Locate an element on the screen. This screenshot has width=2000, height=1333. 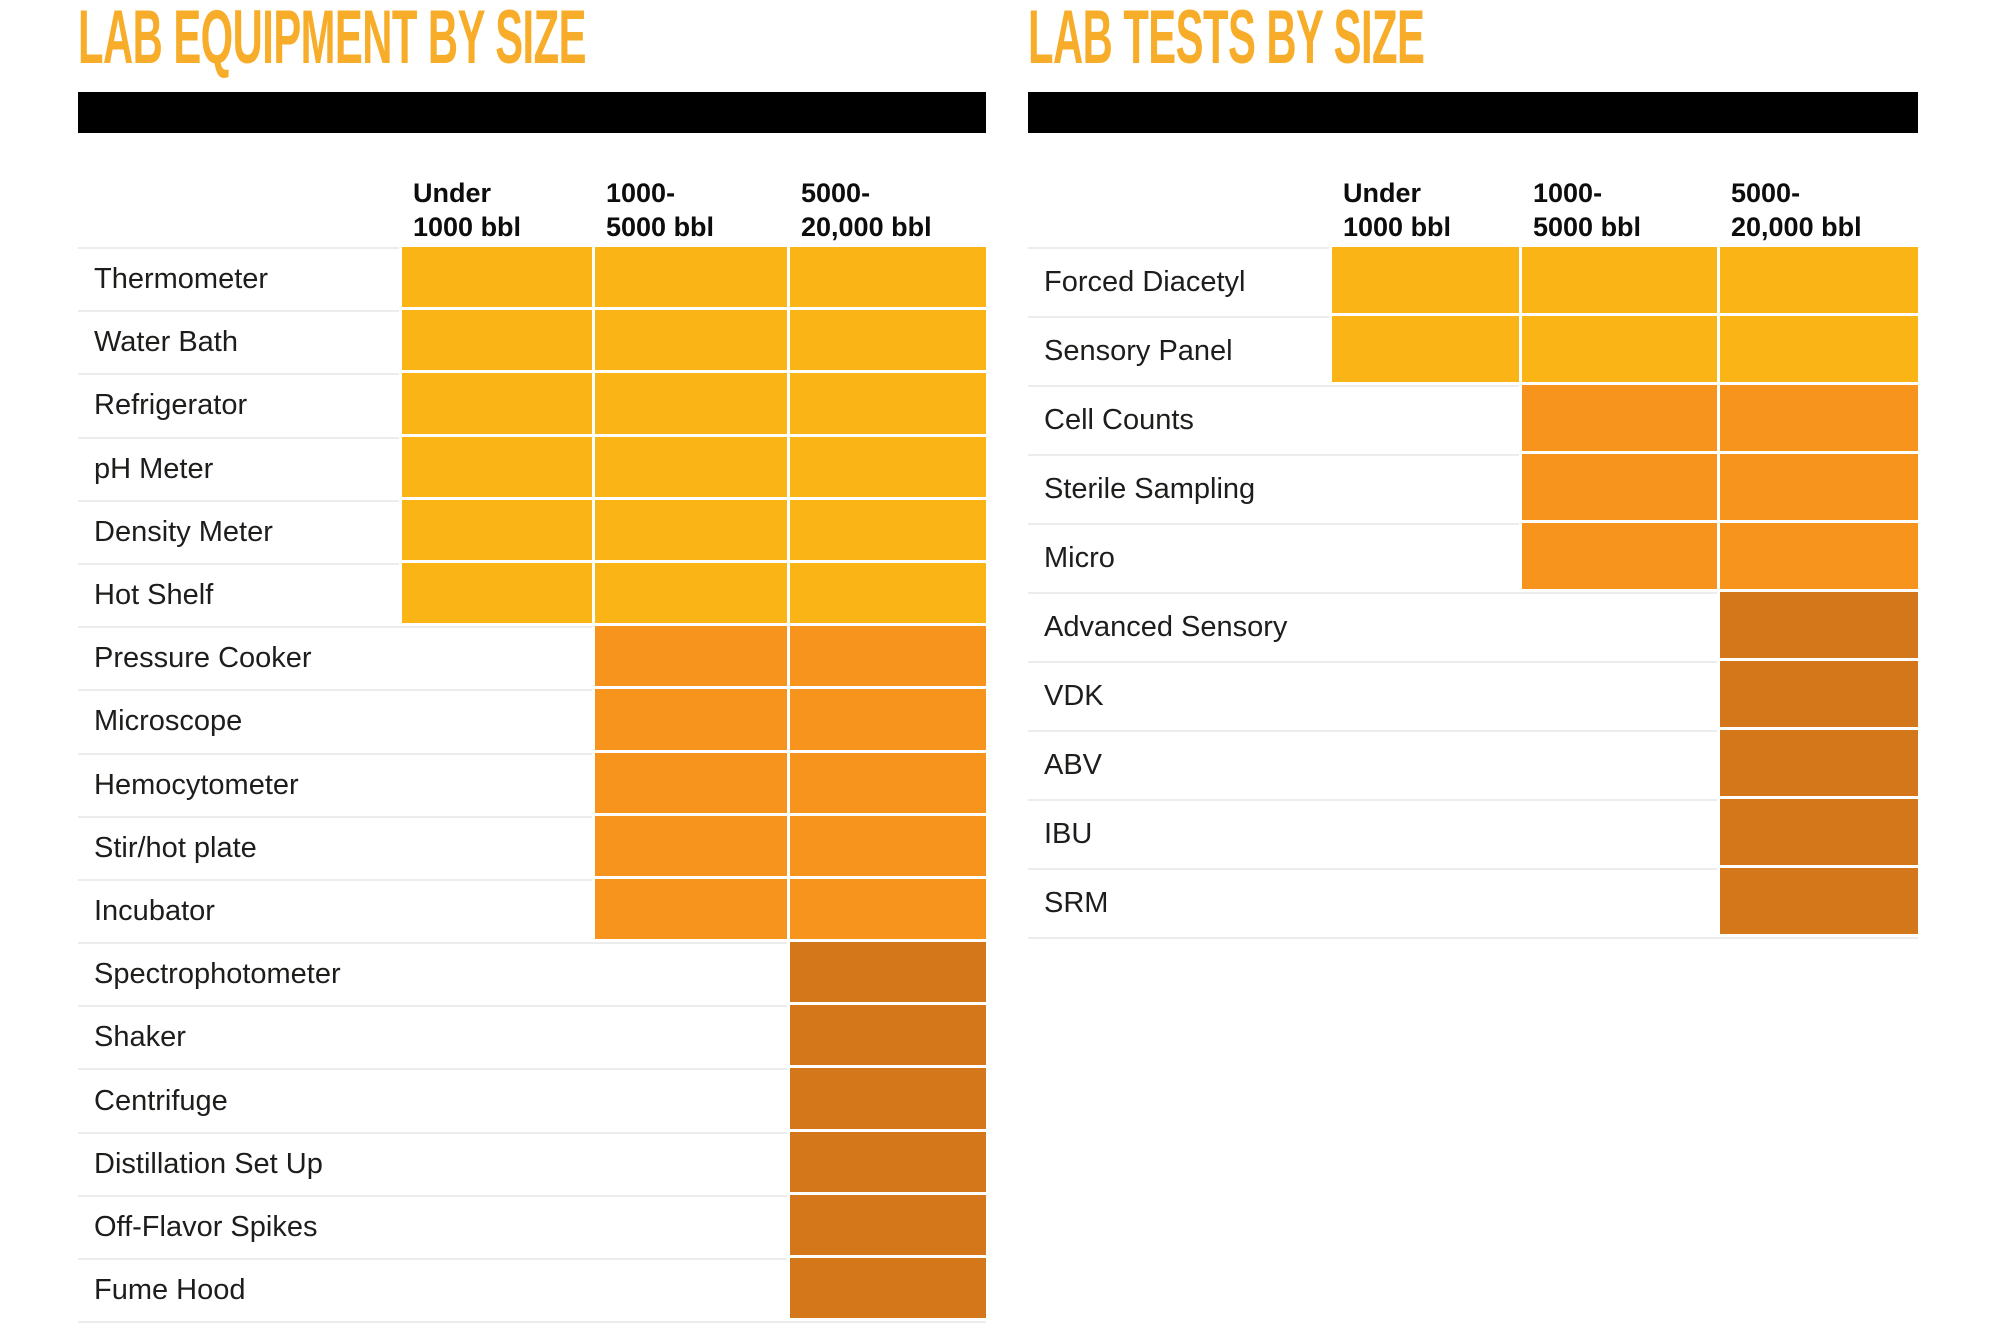
table-row: Forced Diacetyl is located at coordinates (1473, 281).